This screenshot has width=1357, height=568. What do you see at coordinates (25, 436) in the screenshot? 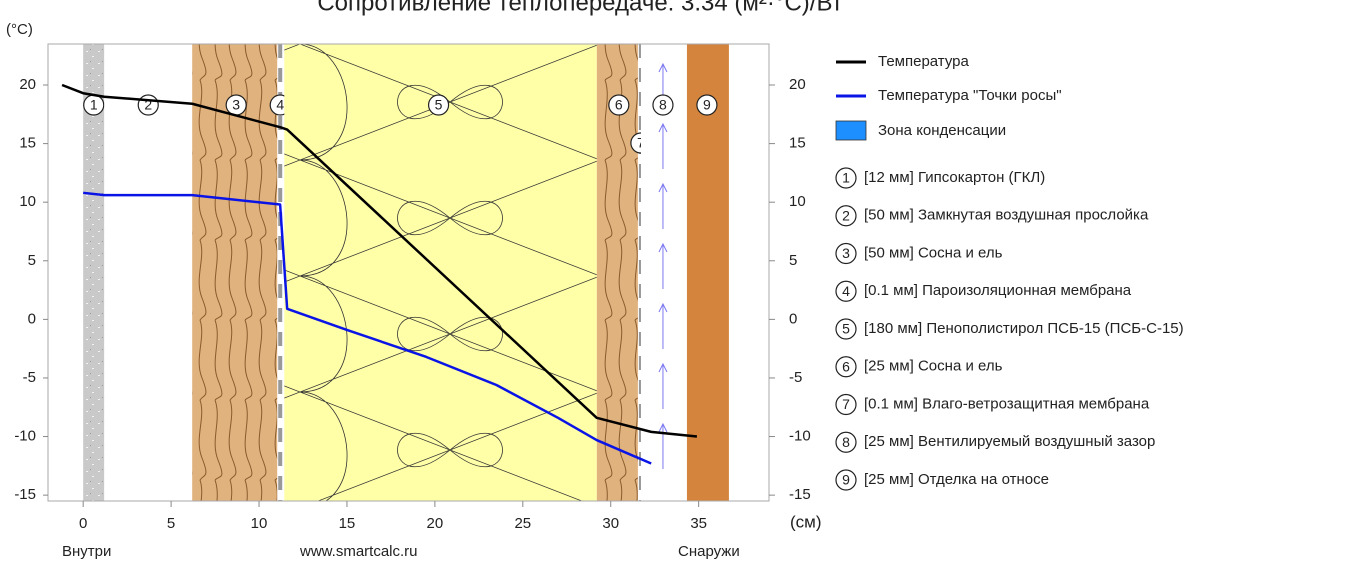
I see `y-tick-label: -10` at bounding box center [25, 436].